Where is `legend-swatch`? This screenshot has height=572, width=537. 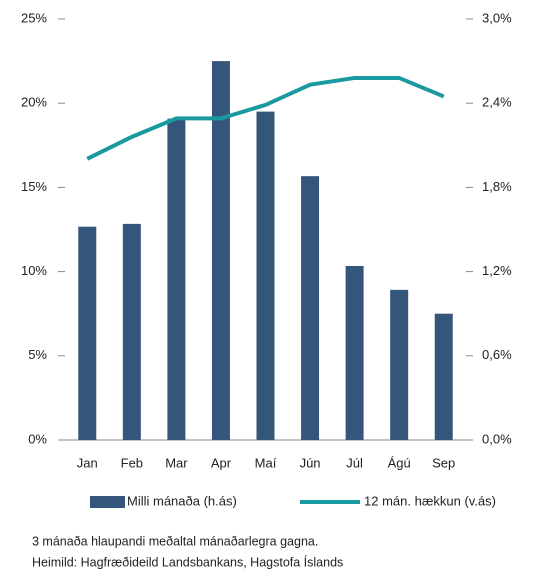 legend-swatch is located at coordinates (107, 502).